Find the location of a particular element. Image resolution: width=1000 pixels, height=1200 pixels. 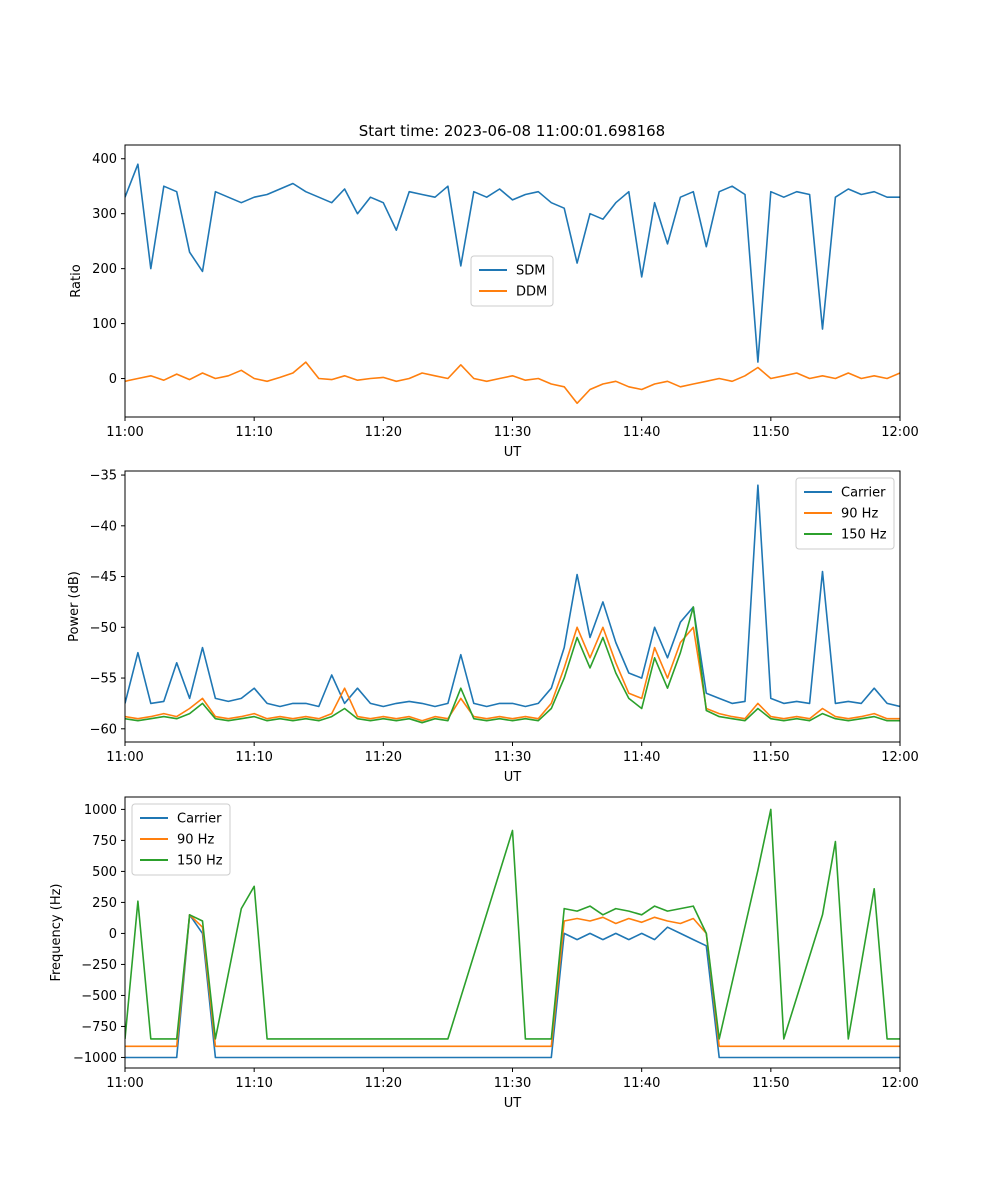

y-tick-label: −750 is located at coordinates (99, 1027).